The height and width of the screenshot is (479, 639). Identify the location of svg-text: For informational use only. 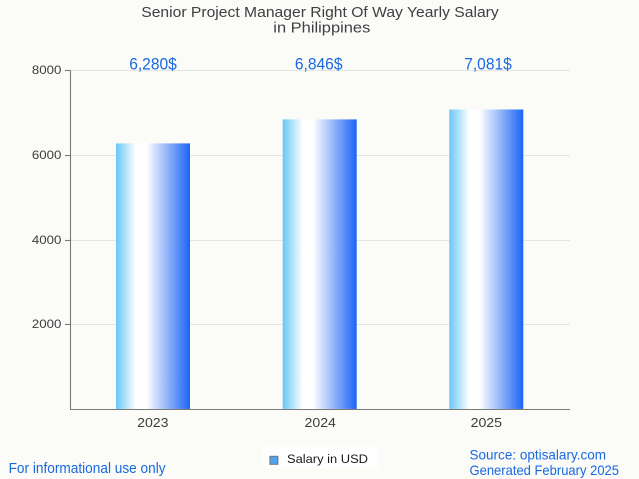
(87, 468).